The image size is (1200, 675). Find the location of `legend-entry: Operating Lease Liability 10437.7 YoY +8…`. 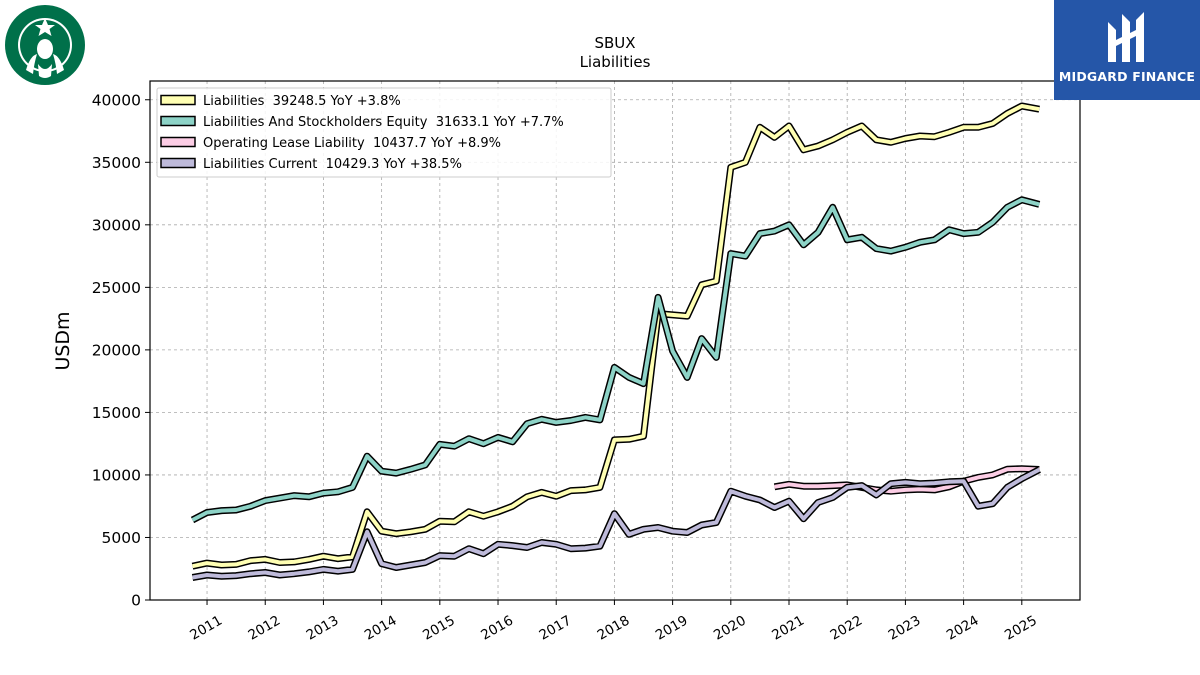

legend-entry: Operating Lease Liability 10437.7 YoY +8… is located at coordinates (352, 143).